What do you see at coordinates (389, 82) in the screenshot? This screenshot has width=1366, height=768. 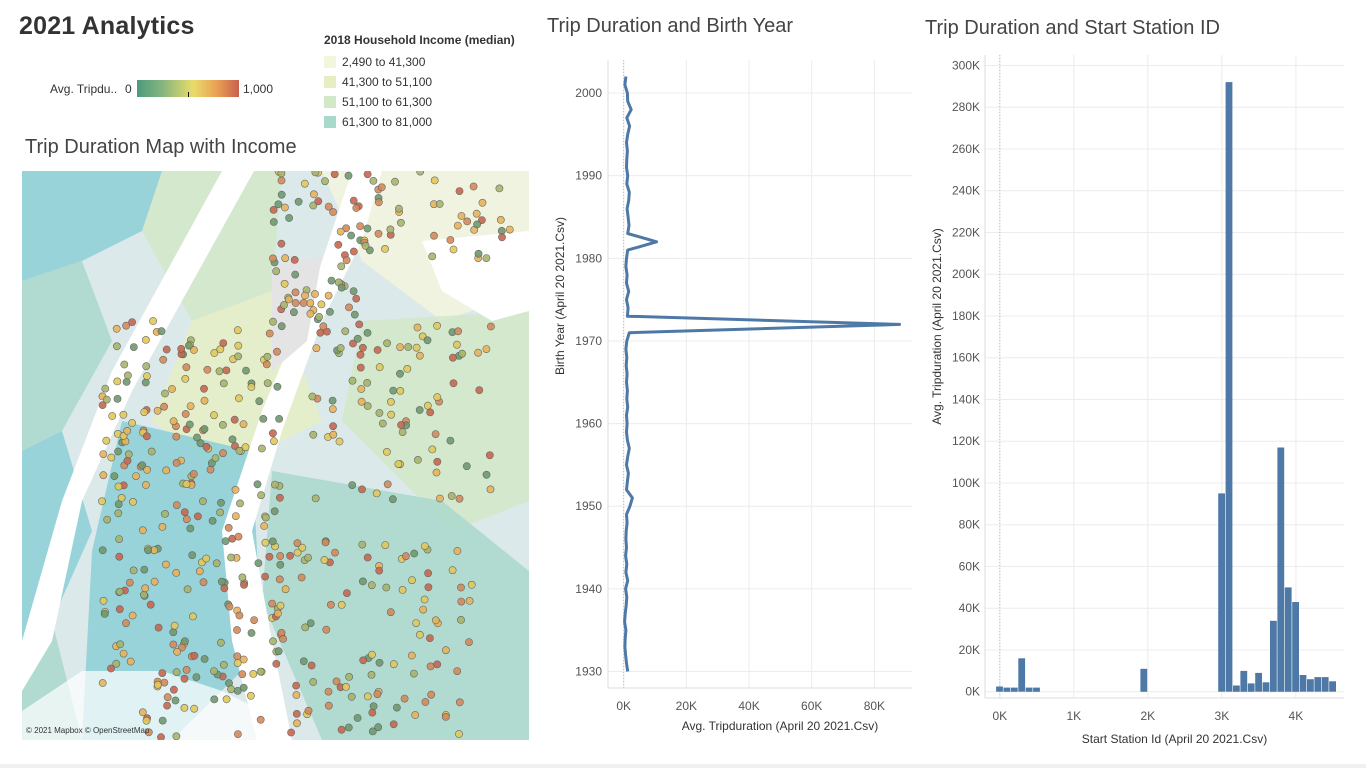 I see `income-legend-item: 41,300 to 51,100` at bounding box center [389, 82].